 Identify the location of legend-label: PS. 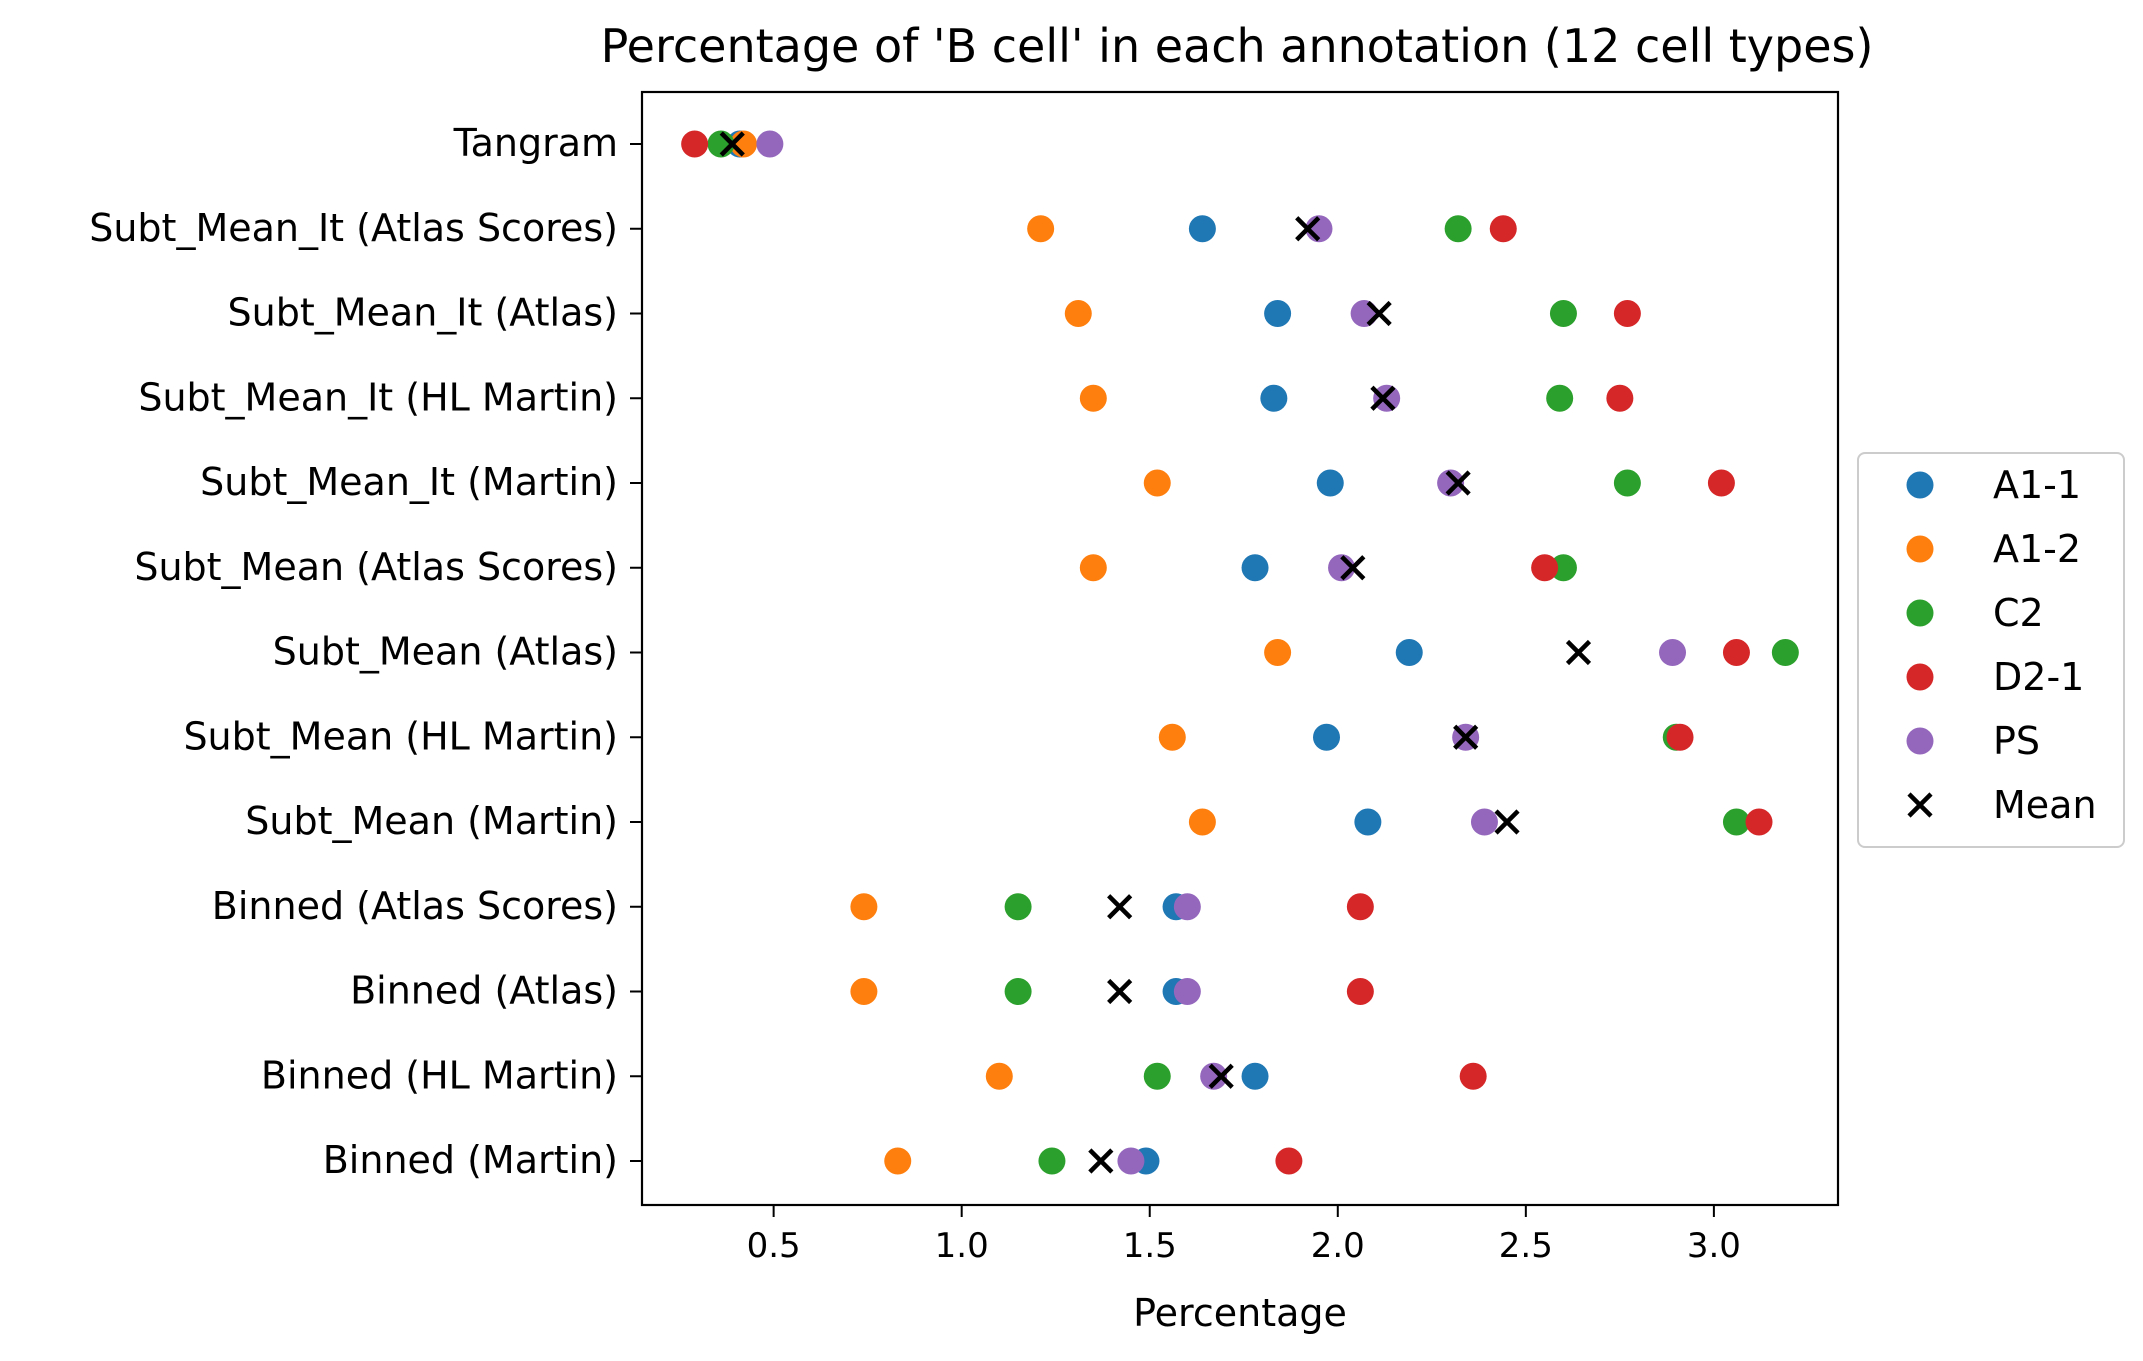
(2016, 741).